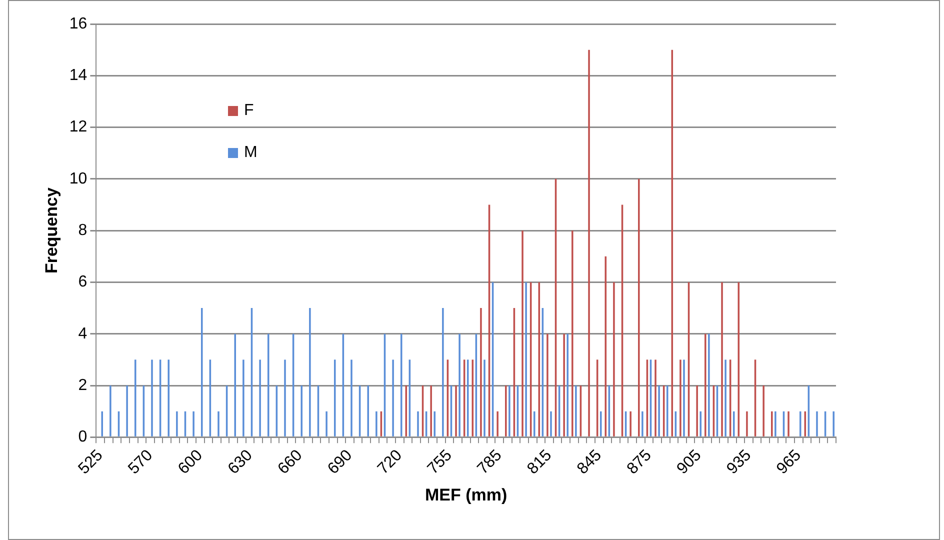 The image size is (944, 540). I want to click on x-tick-label: 815, so click(540, 462).